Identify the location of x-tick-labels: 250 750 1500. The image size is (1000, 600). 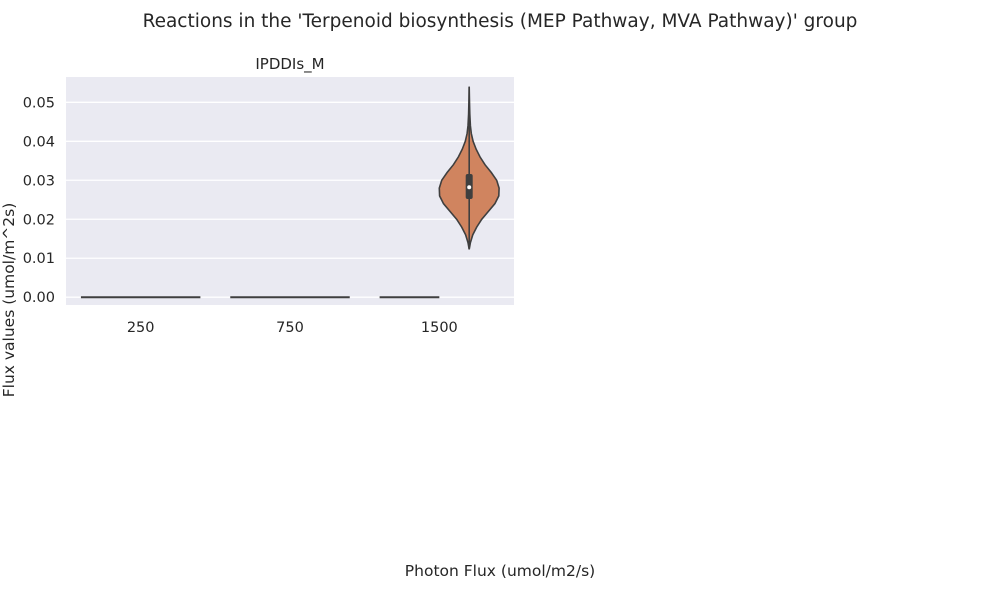
(292, 328).